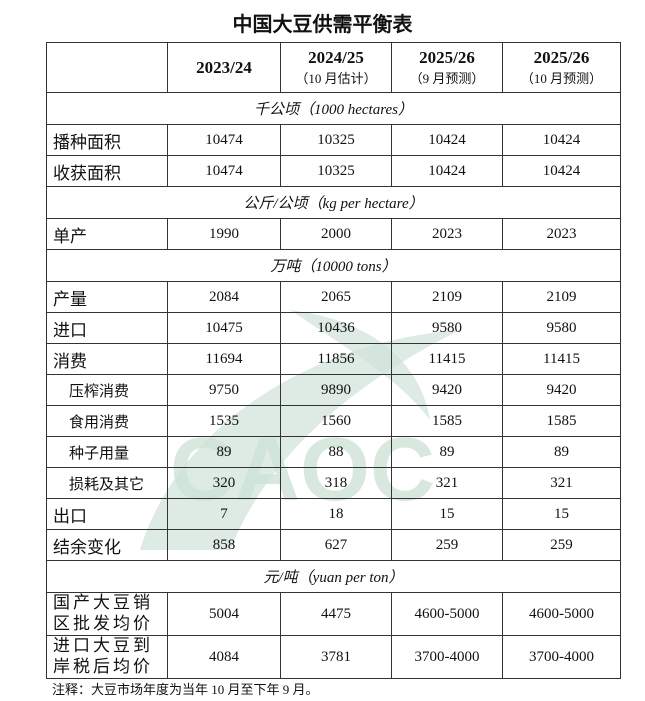 This screenshot has height=701, width=645. I want to click on row-label: 单产, so click(107, 234).